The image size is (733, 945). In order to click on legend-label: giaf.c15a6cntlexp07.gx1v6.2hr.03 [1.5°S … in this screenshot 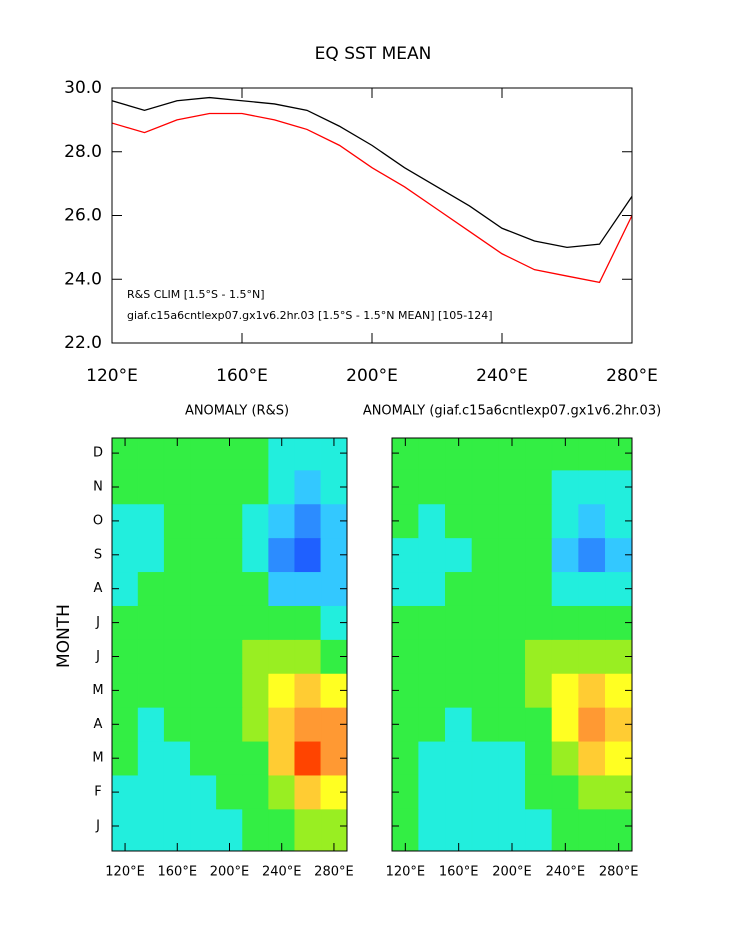, I will do `click(310, 315)`.